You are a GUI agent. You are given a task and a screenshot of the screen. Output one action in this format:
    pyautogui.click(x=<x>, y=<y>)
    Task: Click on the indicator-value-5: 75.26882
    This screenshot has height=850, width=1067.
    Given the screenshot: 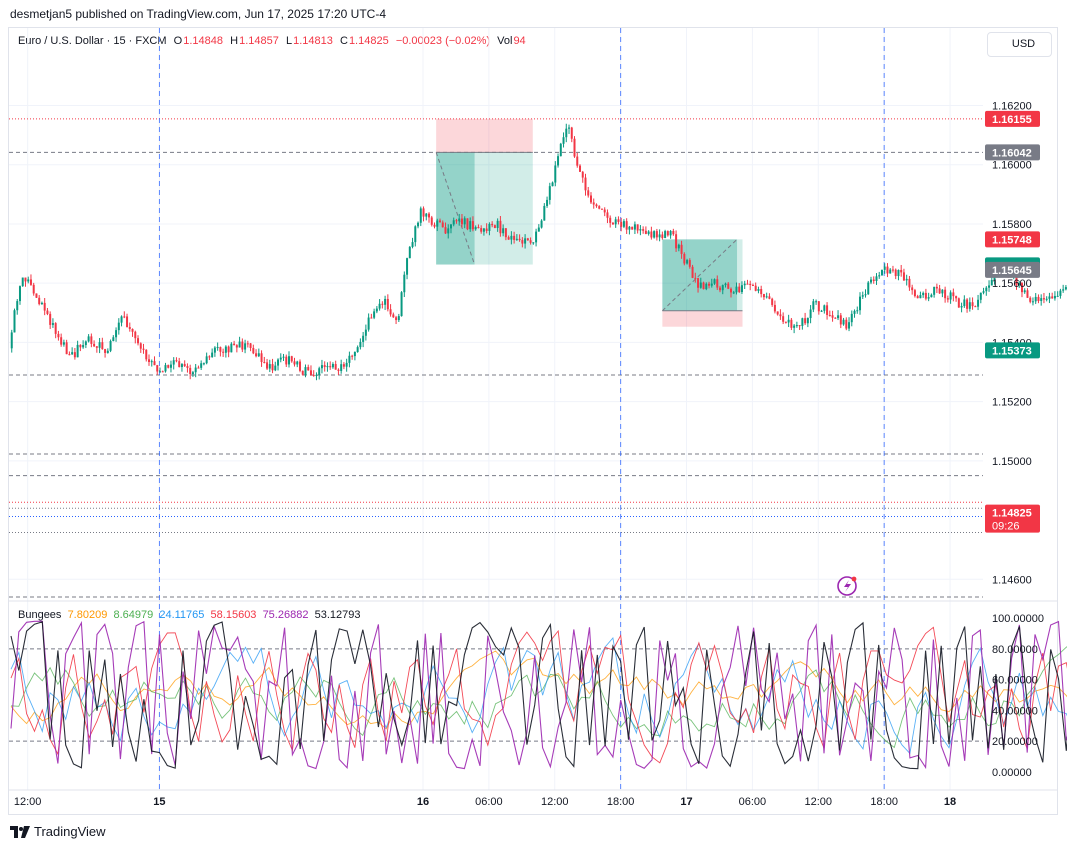 What is the action you would take?
    pyautogui.click(x=285, y=615)
    